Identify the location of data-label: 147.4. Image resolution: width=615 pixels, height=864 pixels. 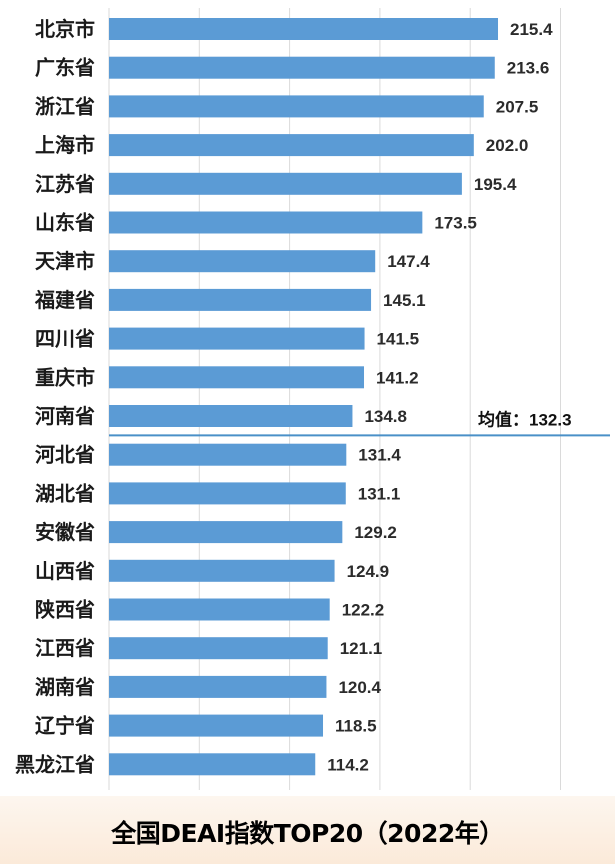
(408, 261).